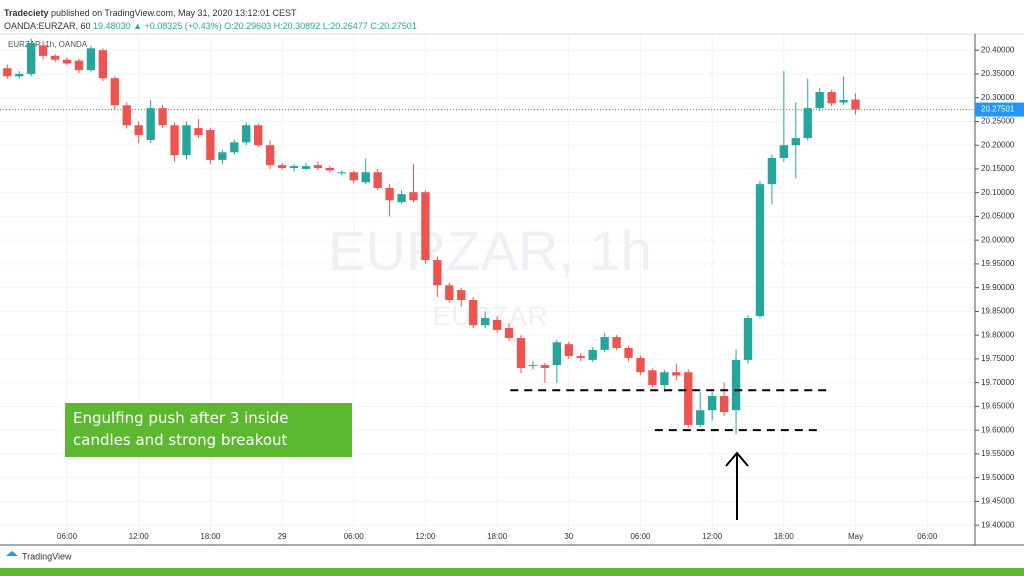 The image size is (1024, 576). What do you see at coordinates (345, 26) in the screenshot?
I see `low: L:20.26477` at bounding box center [345, 26].